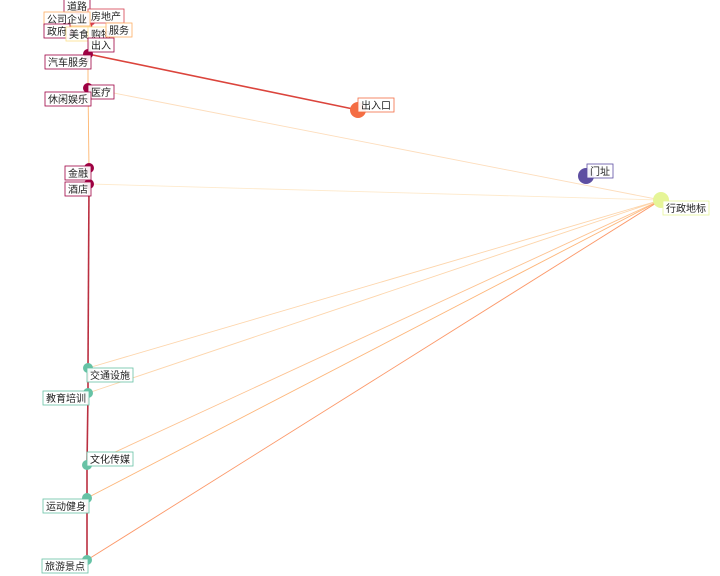 This screenshot has height=576, width=720. I want to click on node-label-jiaotong: 交通设施, so click(110, 375).